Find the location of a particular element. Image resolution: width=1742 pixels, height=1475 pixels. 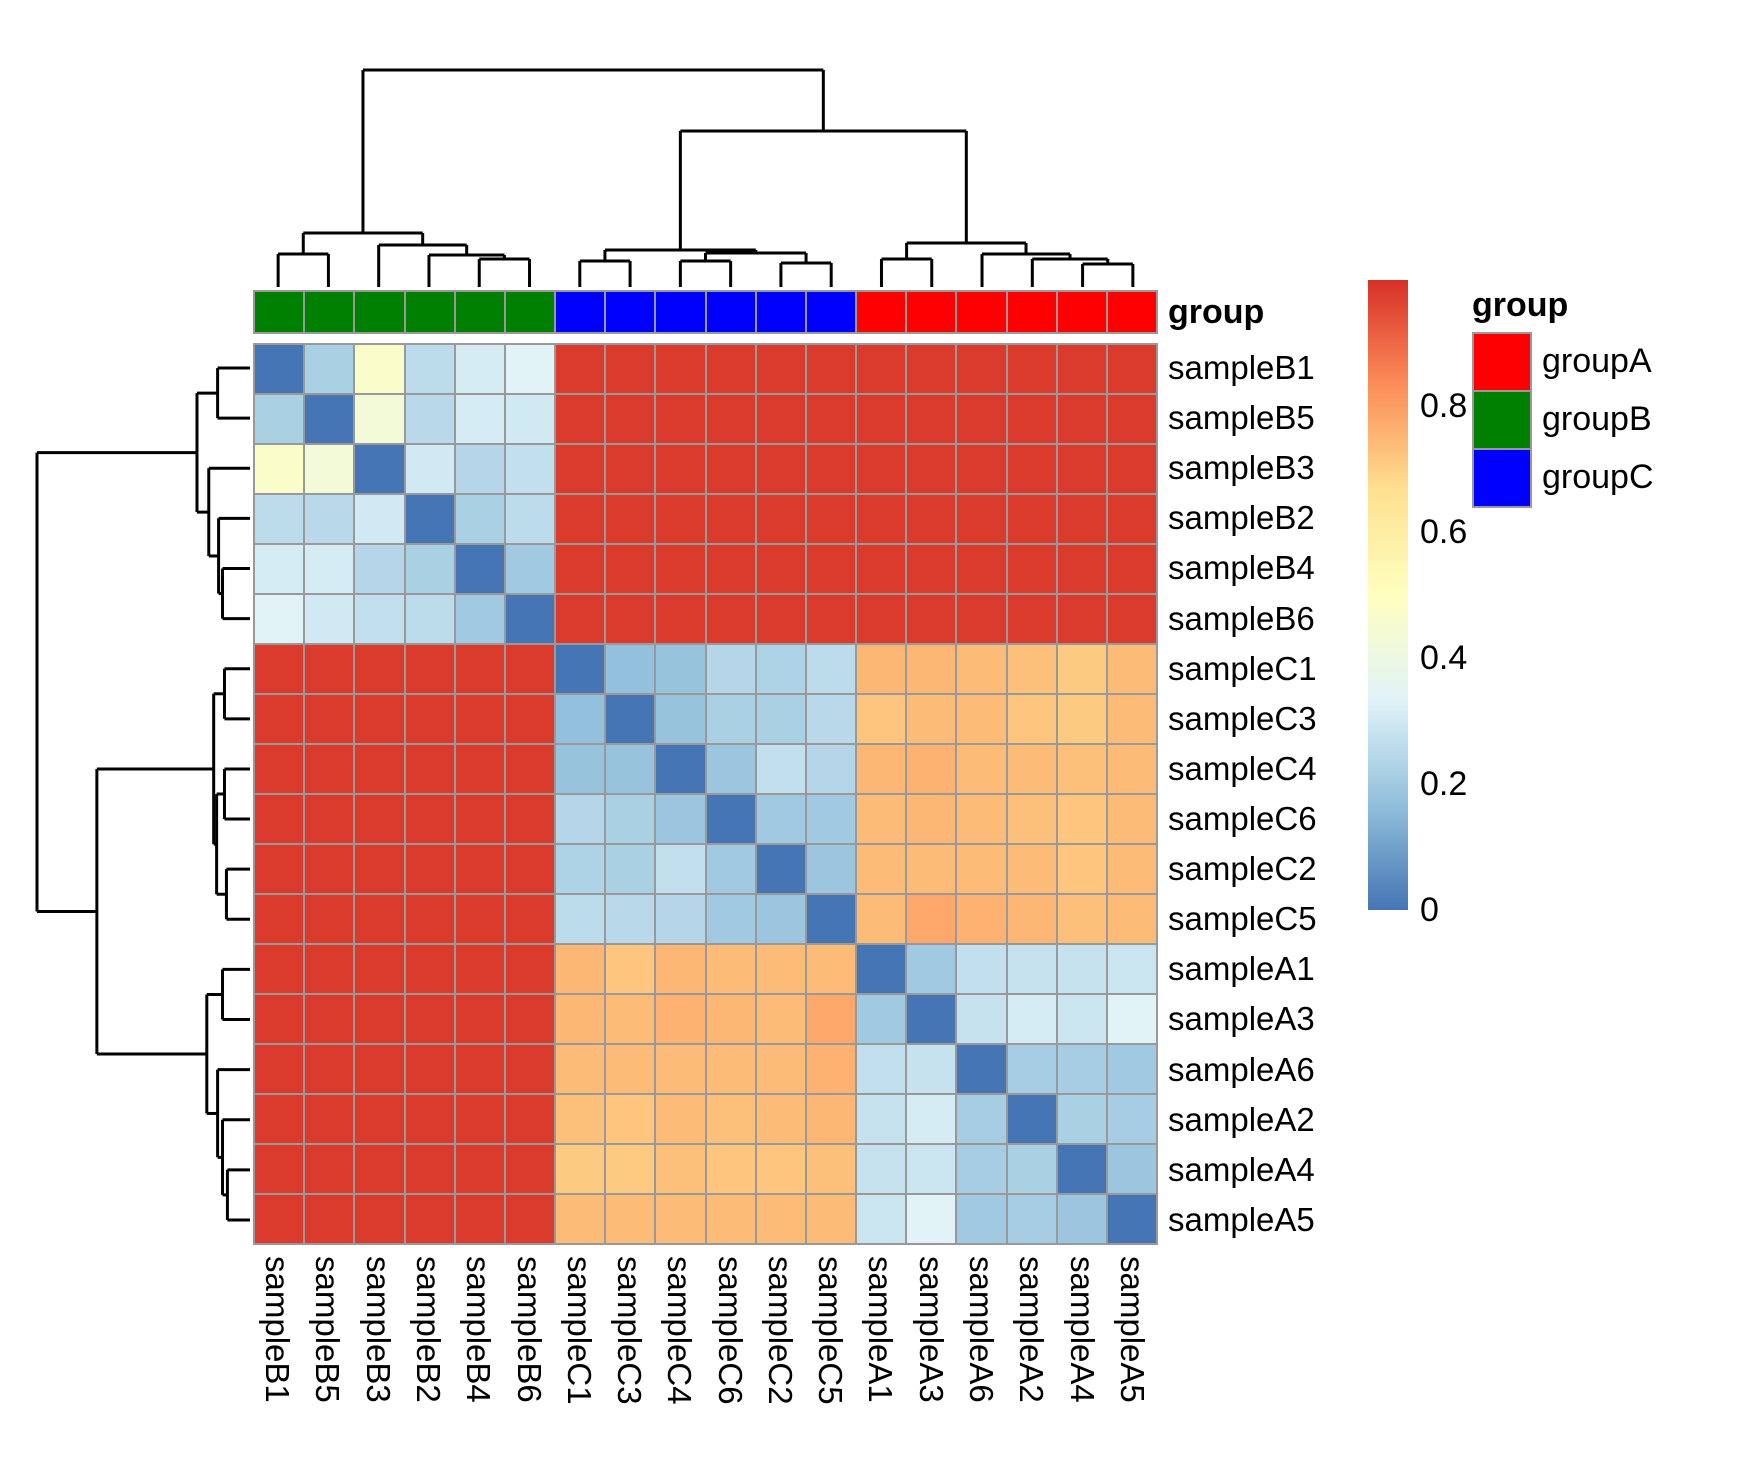

column-label: sampleB3 is located at coordinates (378, 1329).